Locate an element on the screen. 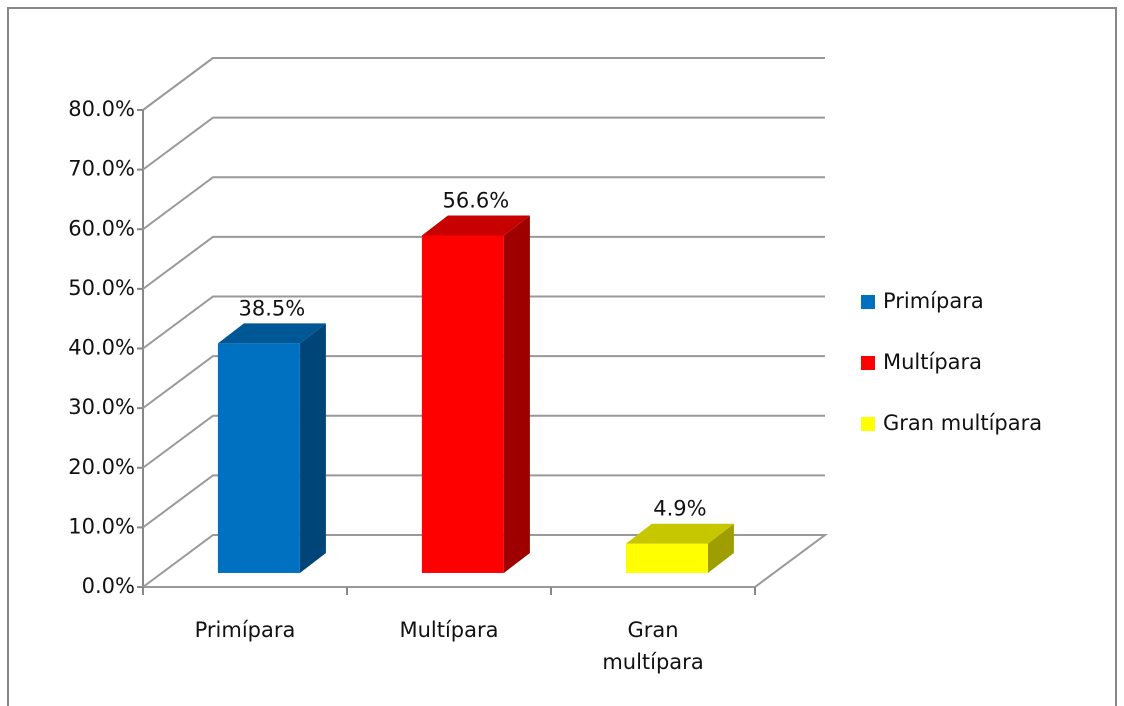  y-tick-label: 60.0% is located at coordinates (101, 228).